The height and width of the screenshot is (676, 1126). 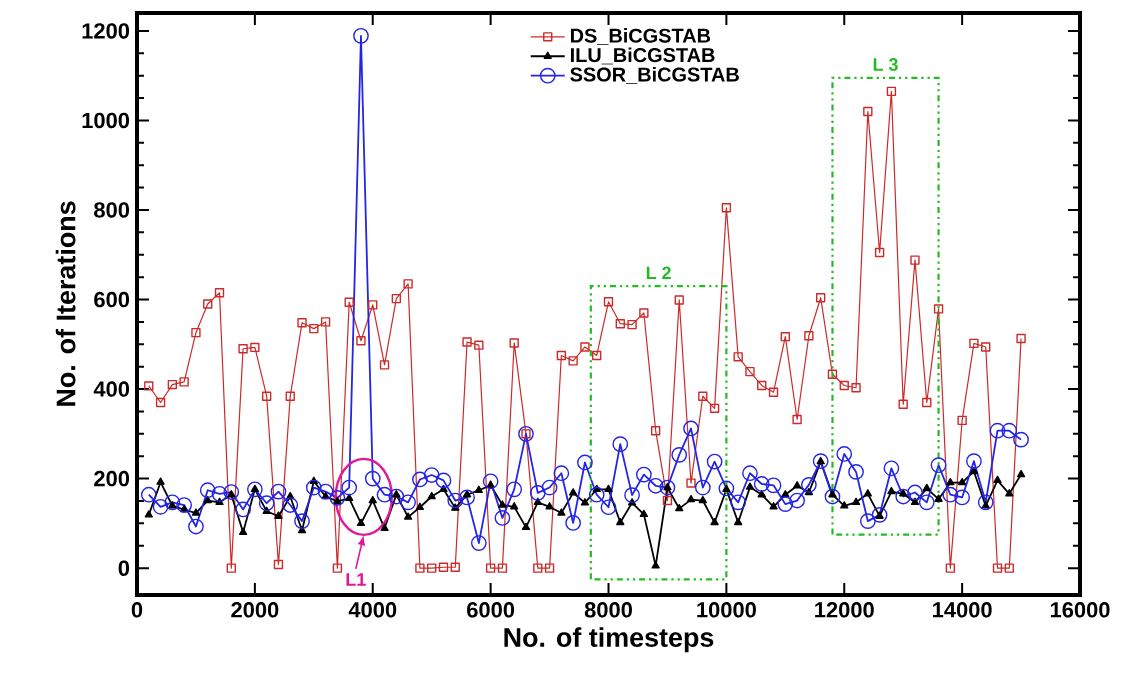 I want to click on x-tick-label: 14000, so click(x=962, y=610).